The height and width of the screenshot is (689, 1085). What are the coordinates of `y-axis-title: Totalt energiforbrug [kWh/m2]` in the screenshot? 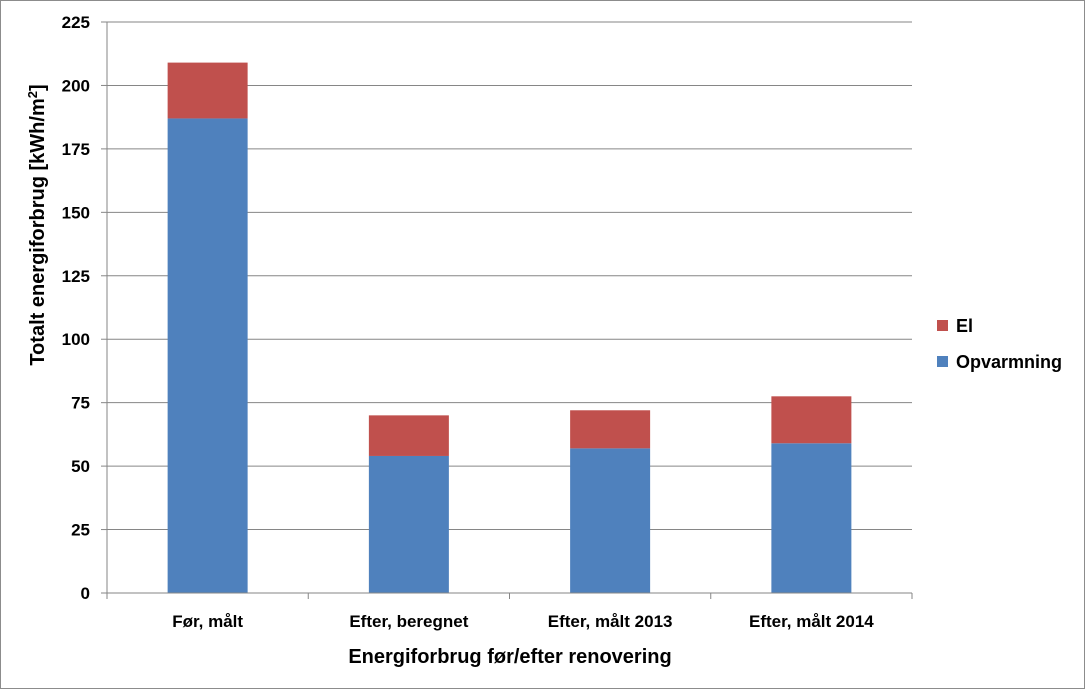 It's located at (37, 224).